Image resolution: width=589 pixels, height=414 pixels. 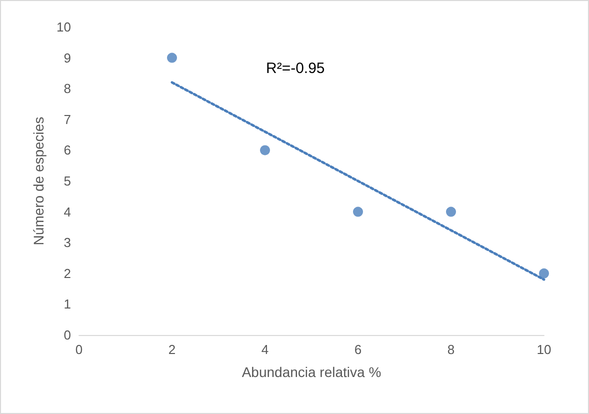 What do you see at coordinates (38, 181) in the screenshot?
I see `y-axis-title: Número de especies` at bounding box center [38, 181].